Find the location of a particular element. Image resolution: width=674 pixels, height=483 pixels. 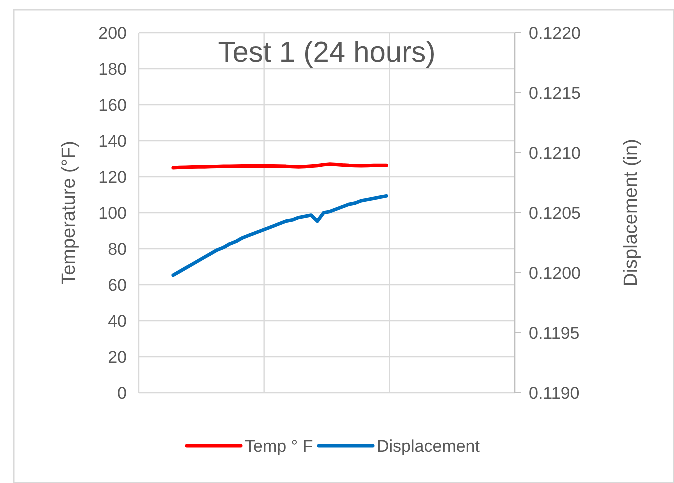

chart-title: Test 1 (24 hours) is located at coordinates (327, 53).